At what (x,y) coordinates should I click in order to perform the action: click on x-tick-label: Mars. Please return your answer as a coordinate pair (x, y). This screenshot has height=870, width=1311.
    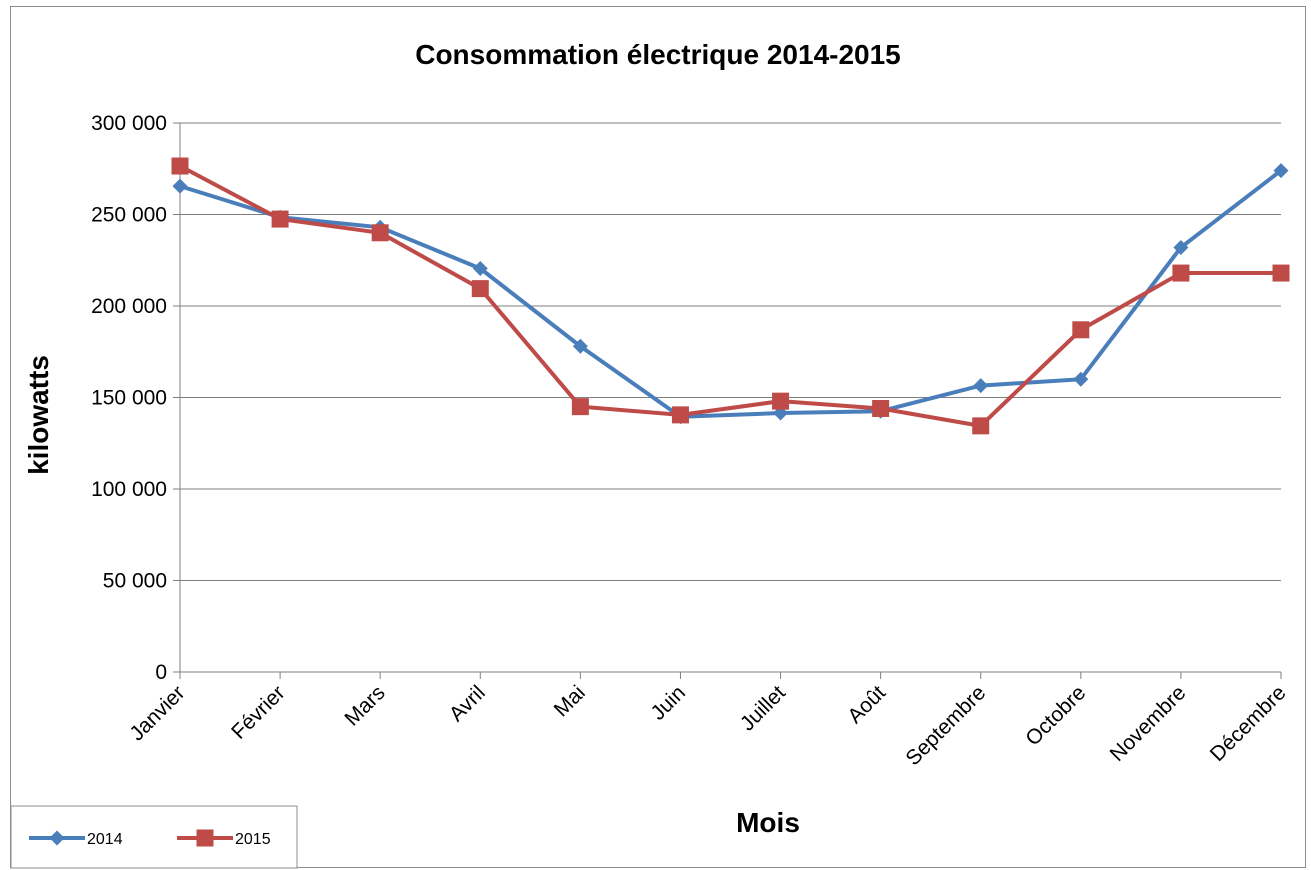
    Looking at the image, I should click on (364, 705).